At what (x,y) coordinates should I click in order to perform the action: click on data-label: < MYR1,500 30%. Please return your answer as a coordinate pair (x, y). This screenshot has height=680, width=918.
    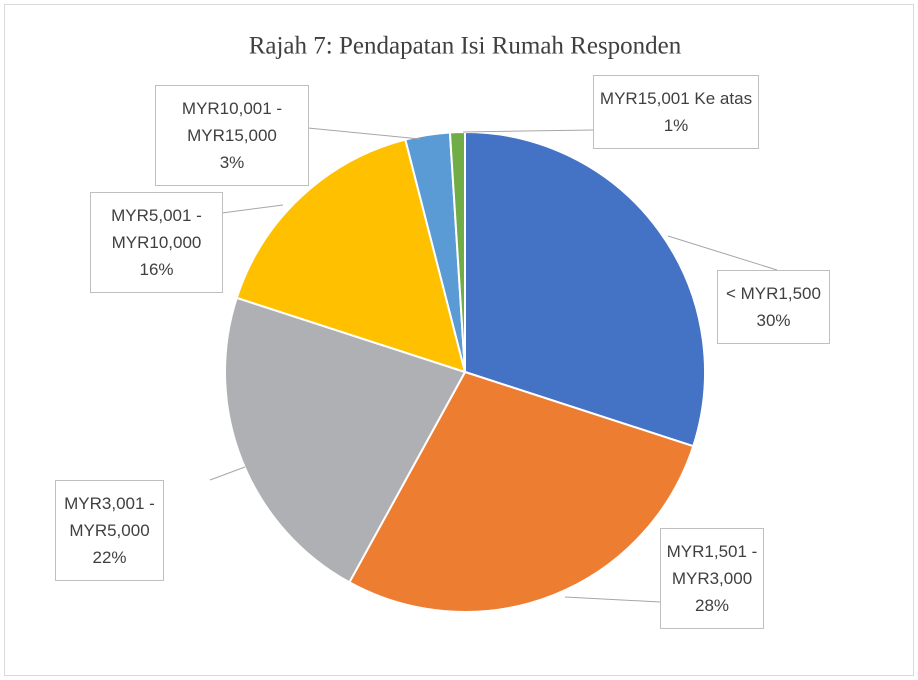
    Looking at the image, I should click on (773, 307).